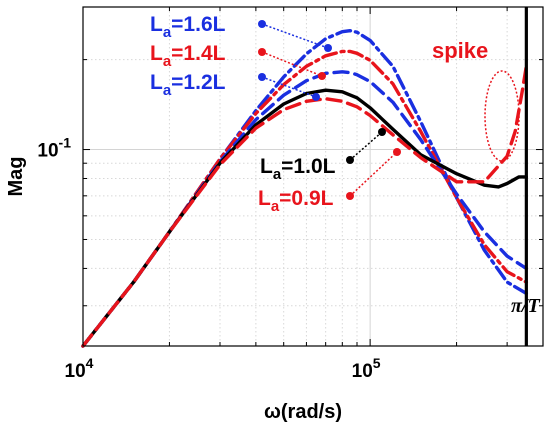  Describe the element at coordinates (188, 56) in the screenshot. I see `series-label: La=1.4L` at that location.